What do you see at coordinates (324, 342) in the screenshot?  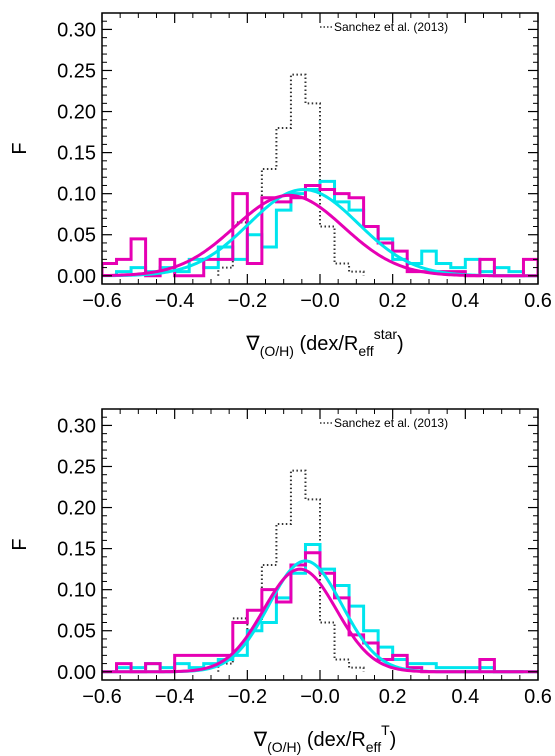 I see `x-axis-label: ∇(O/H) (dex/Reffstar)` at bounding box center [324, 342].